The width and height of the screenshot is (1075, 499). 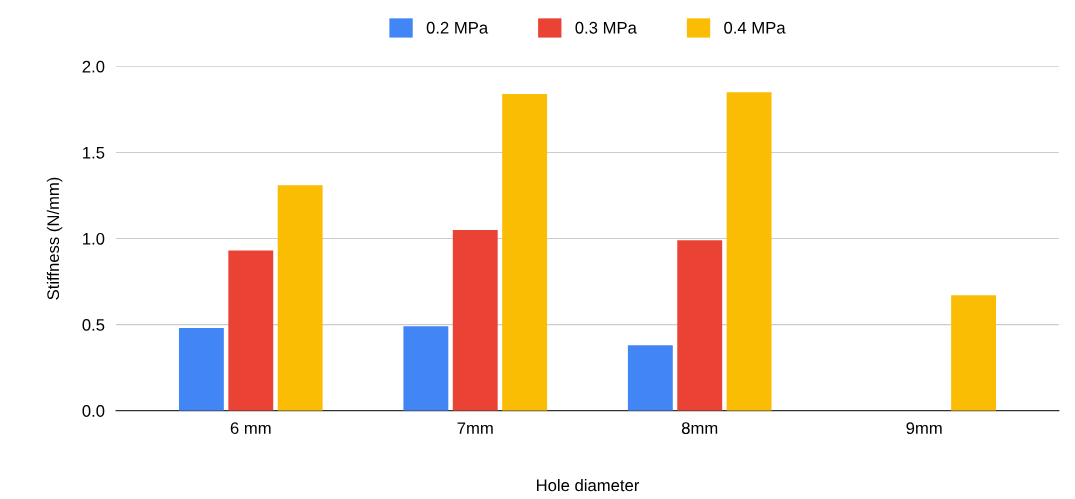 I want to click on y-tick-label: 1.0, so click(x=94, y=238).